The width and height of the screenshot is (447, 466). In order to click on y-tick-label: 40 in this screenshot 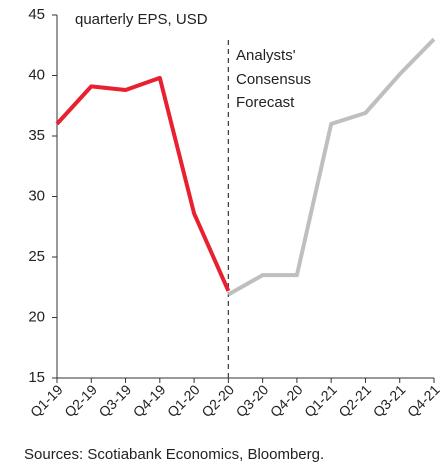, I will do `click(36, 74)`.